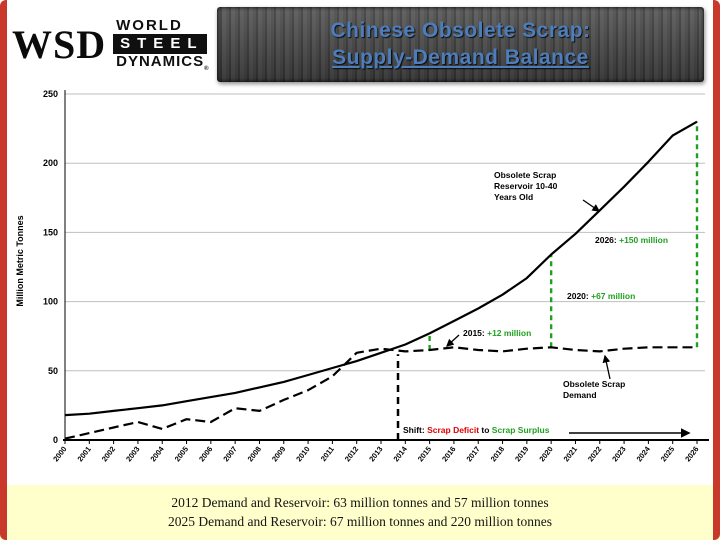 Image resolution: width=720 pixels, height=540 pixels. Describe the element at coordinates (644, 240) in the screenshot. I see `diff-2026-value: +150 million` at that location.